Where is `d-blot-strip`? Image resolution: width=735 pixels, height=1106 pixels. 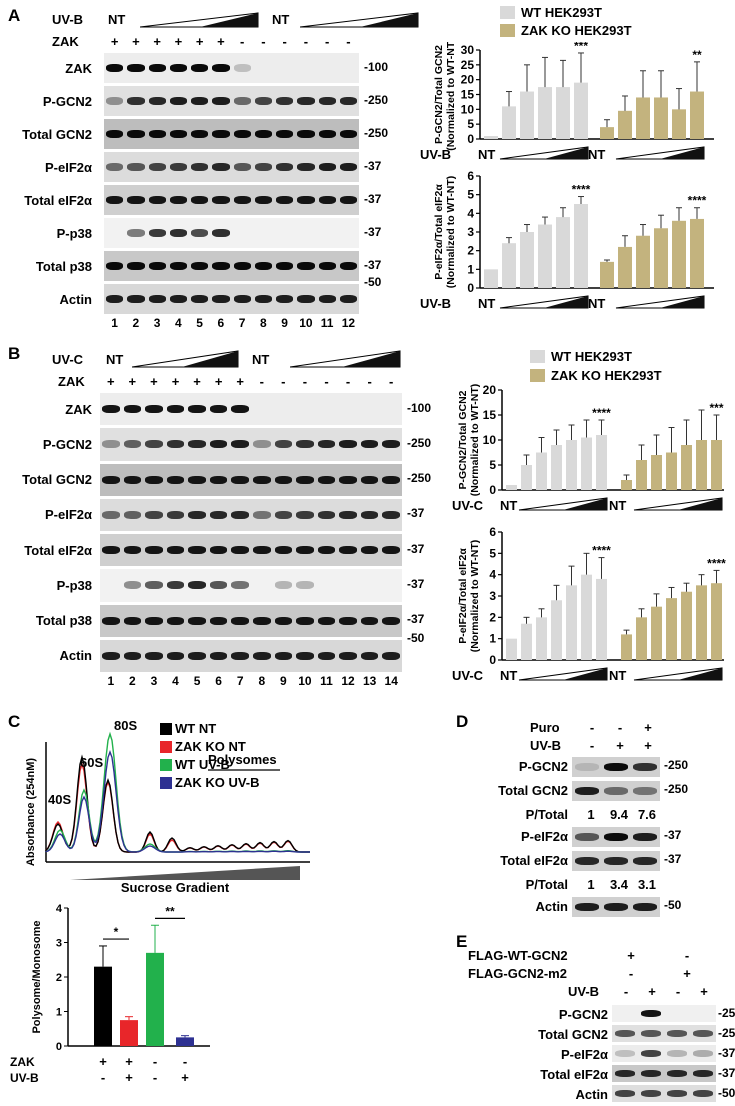
d-blot-strip is located at coordinates (616, 791).